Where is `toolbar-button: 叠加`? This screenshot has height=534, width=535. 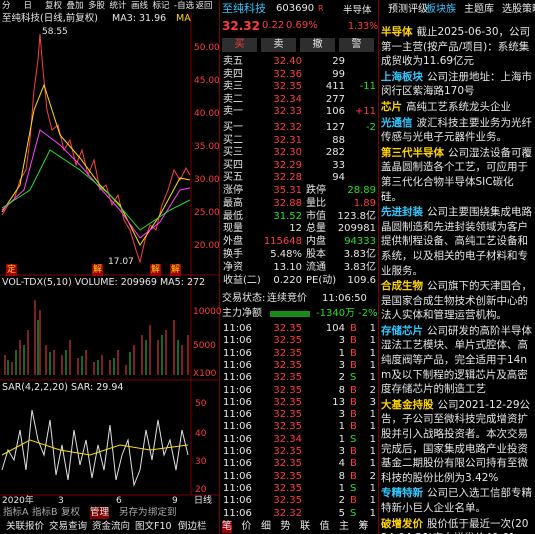 toolbar-button: 叠加 is located at coordinates (75, 6).